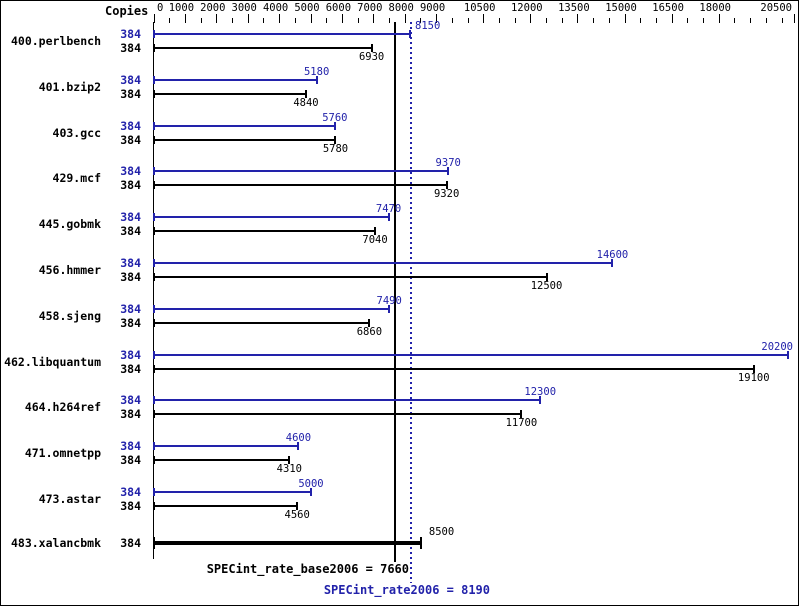 The height and width of the screenshot is (606, 799). Describe the element at coordinates (69, 316) in the screenshot. I see `benchmark-label: 458.sjeng` at that location.